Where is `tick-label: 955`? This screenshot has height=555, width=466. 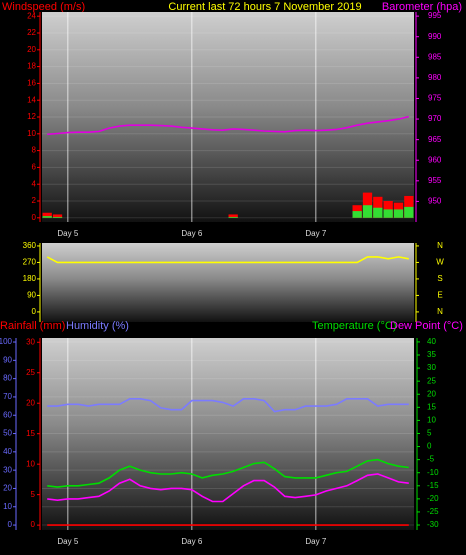
tick-label: 955 is located at coordinates (435, 180).